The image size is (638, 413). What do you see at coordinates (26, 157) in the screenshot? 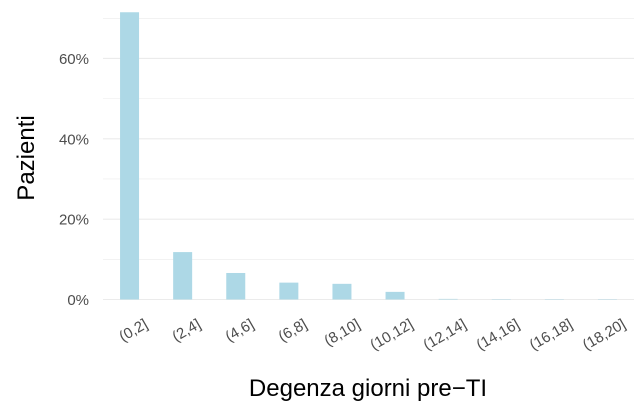
I see `y-axis-title: Pazienti` at bounding box center [26, 157].